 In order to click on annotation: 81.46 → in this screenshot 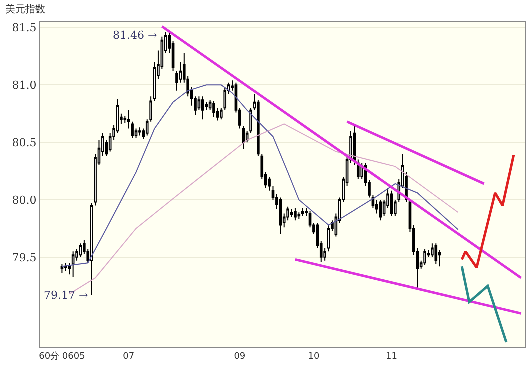, I will do `click(135, 35)`.